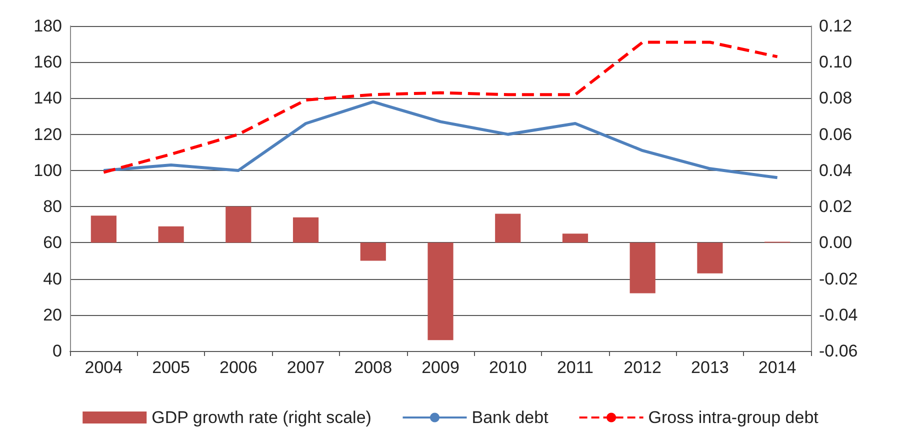 The image size is (901, 443). Describe the element at coordinates (838, 278) in the screenshot. I see `y2-tick-label: -0.02` at that location.